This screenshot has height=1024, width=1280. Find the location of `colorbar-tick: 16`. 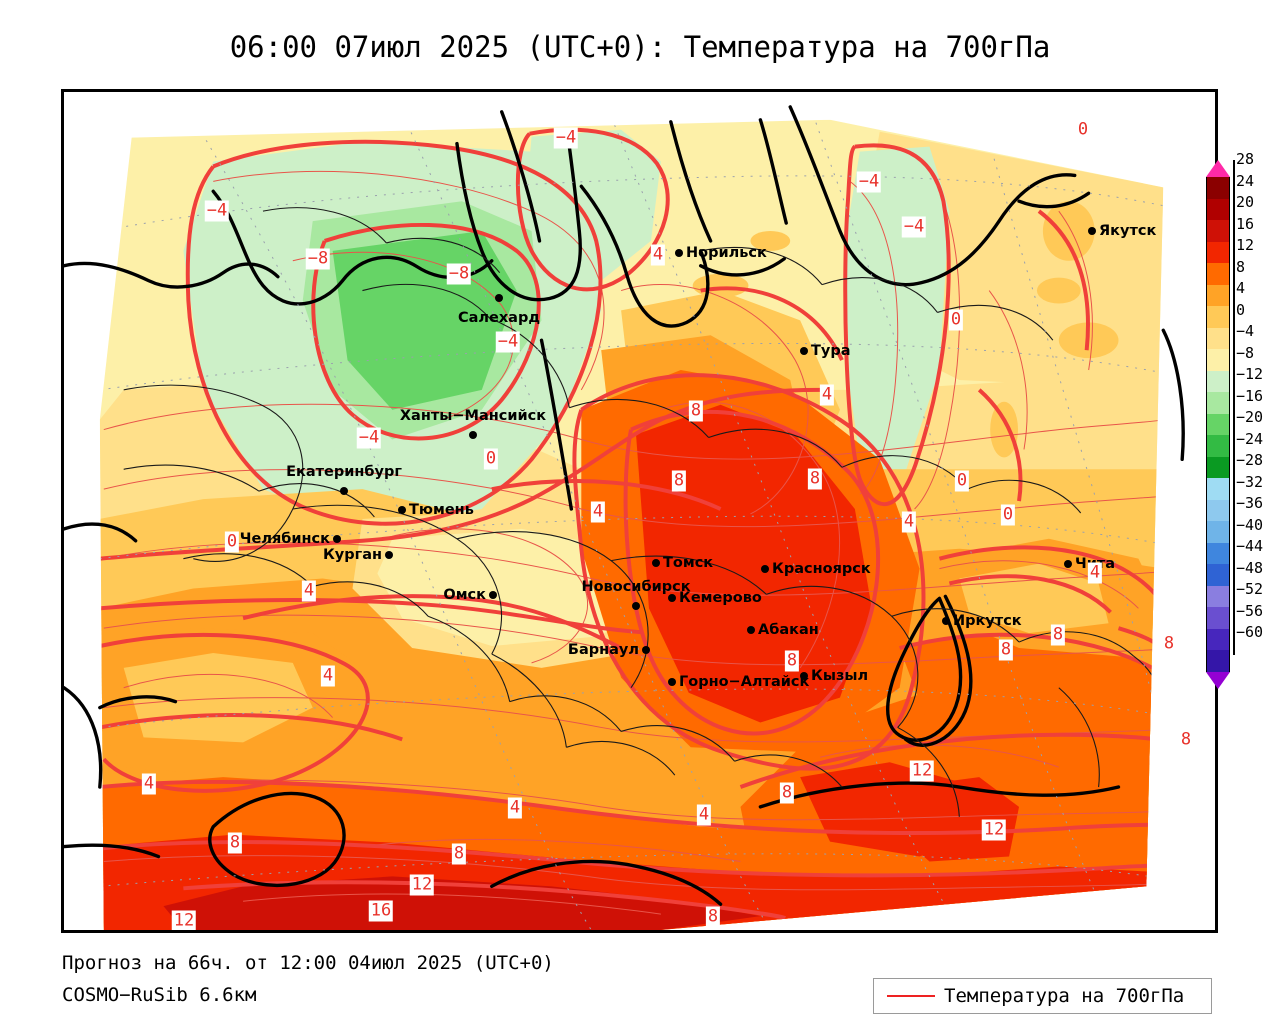

colorbar-tick: 16 is located at coordinates (1245, 223).